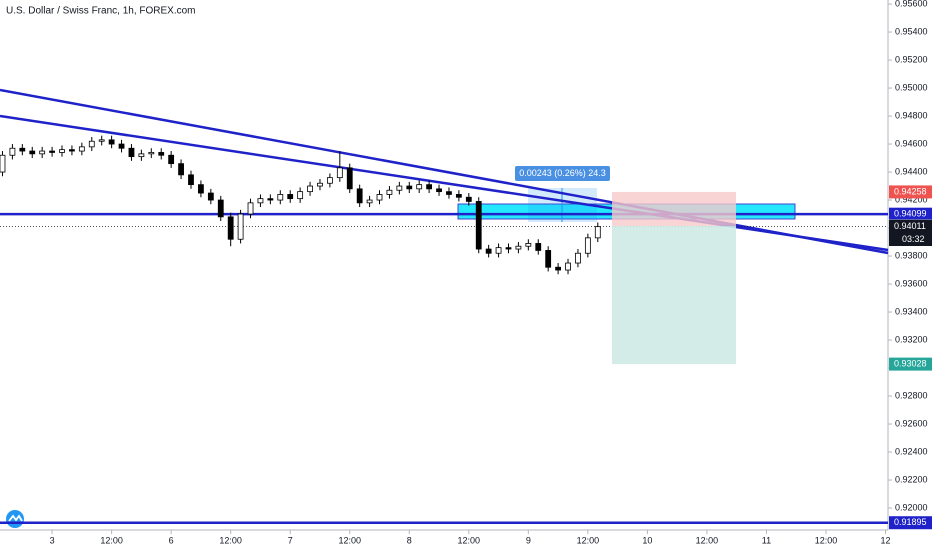 The image size is (932, 550). What do you see at coordinates (911, 339) in the screenshot?
I see `y-tick-label: 0.93200` at bounding box center [911, 339].